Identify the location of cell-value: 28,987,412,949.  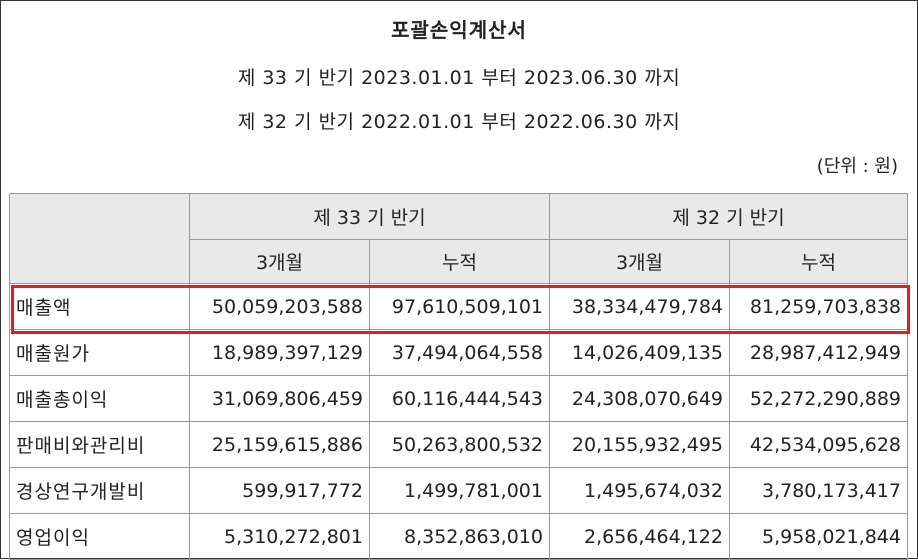
(818, 352).